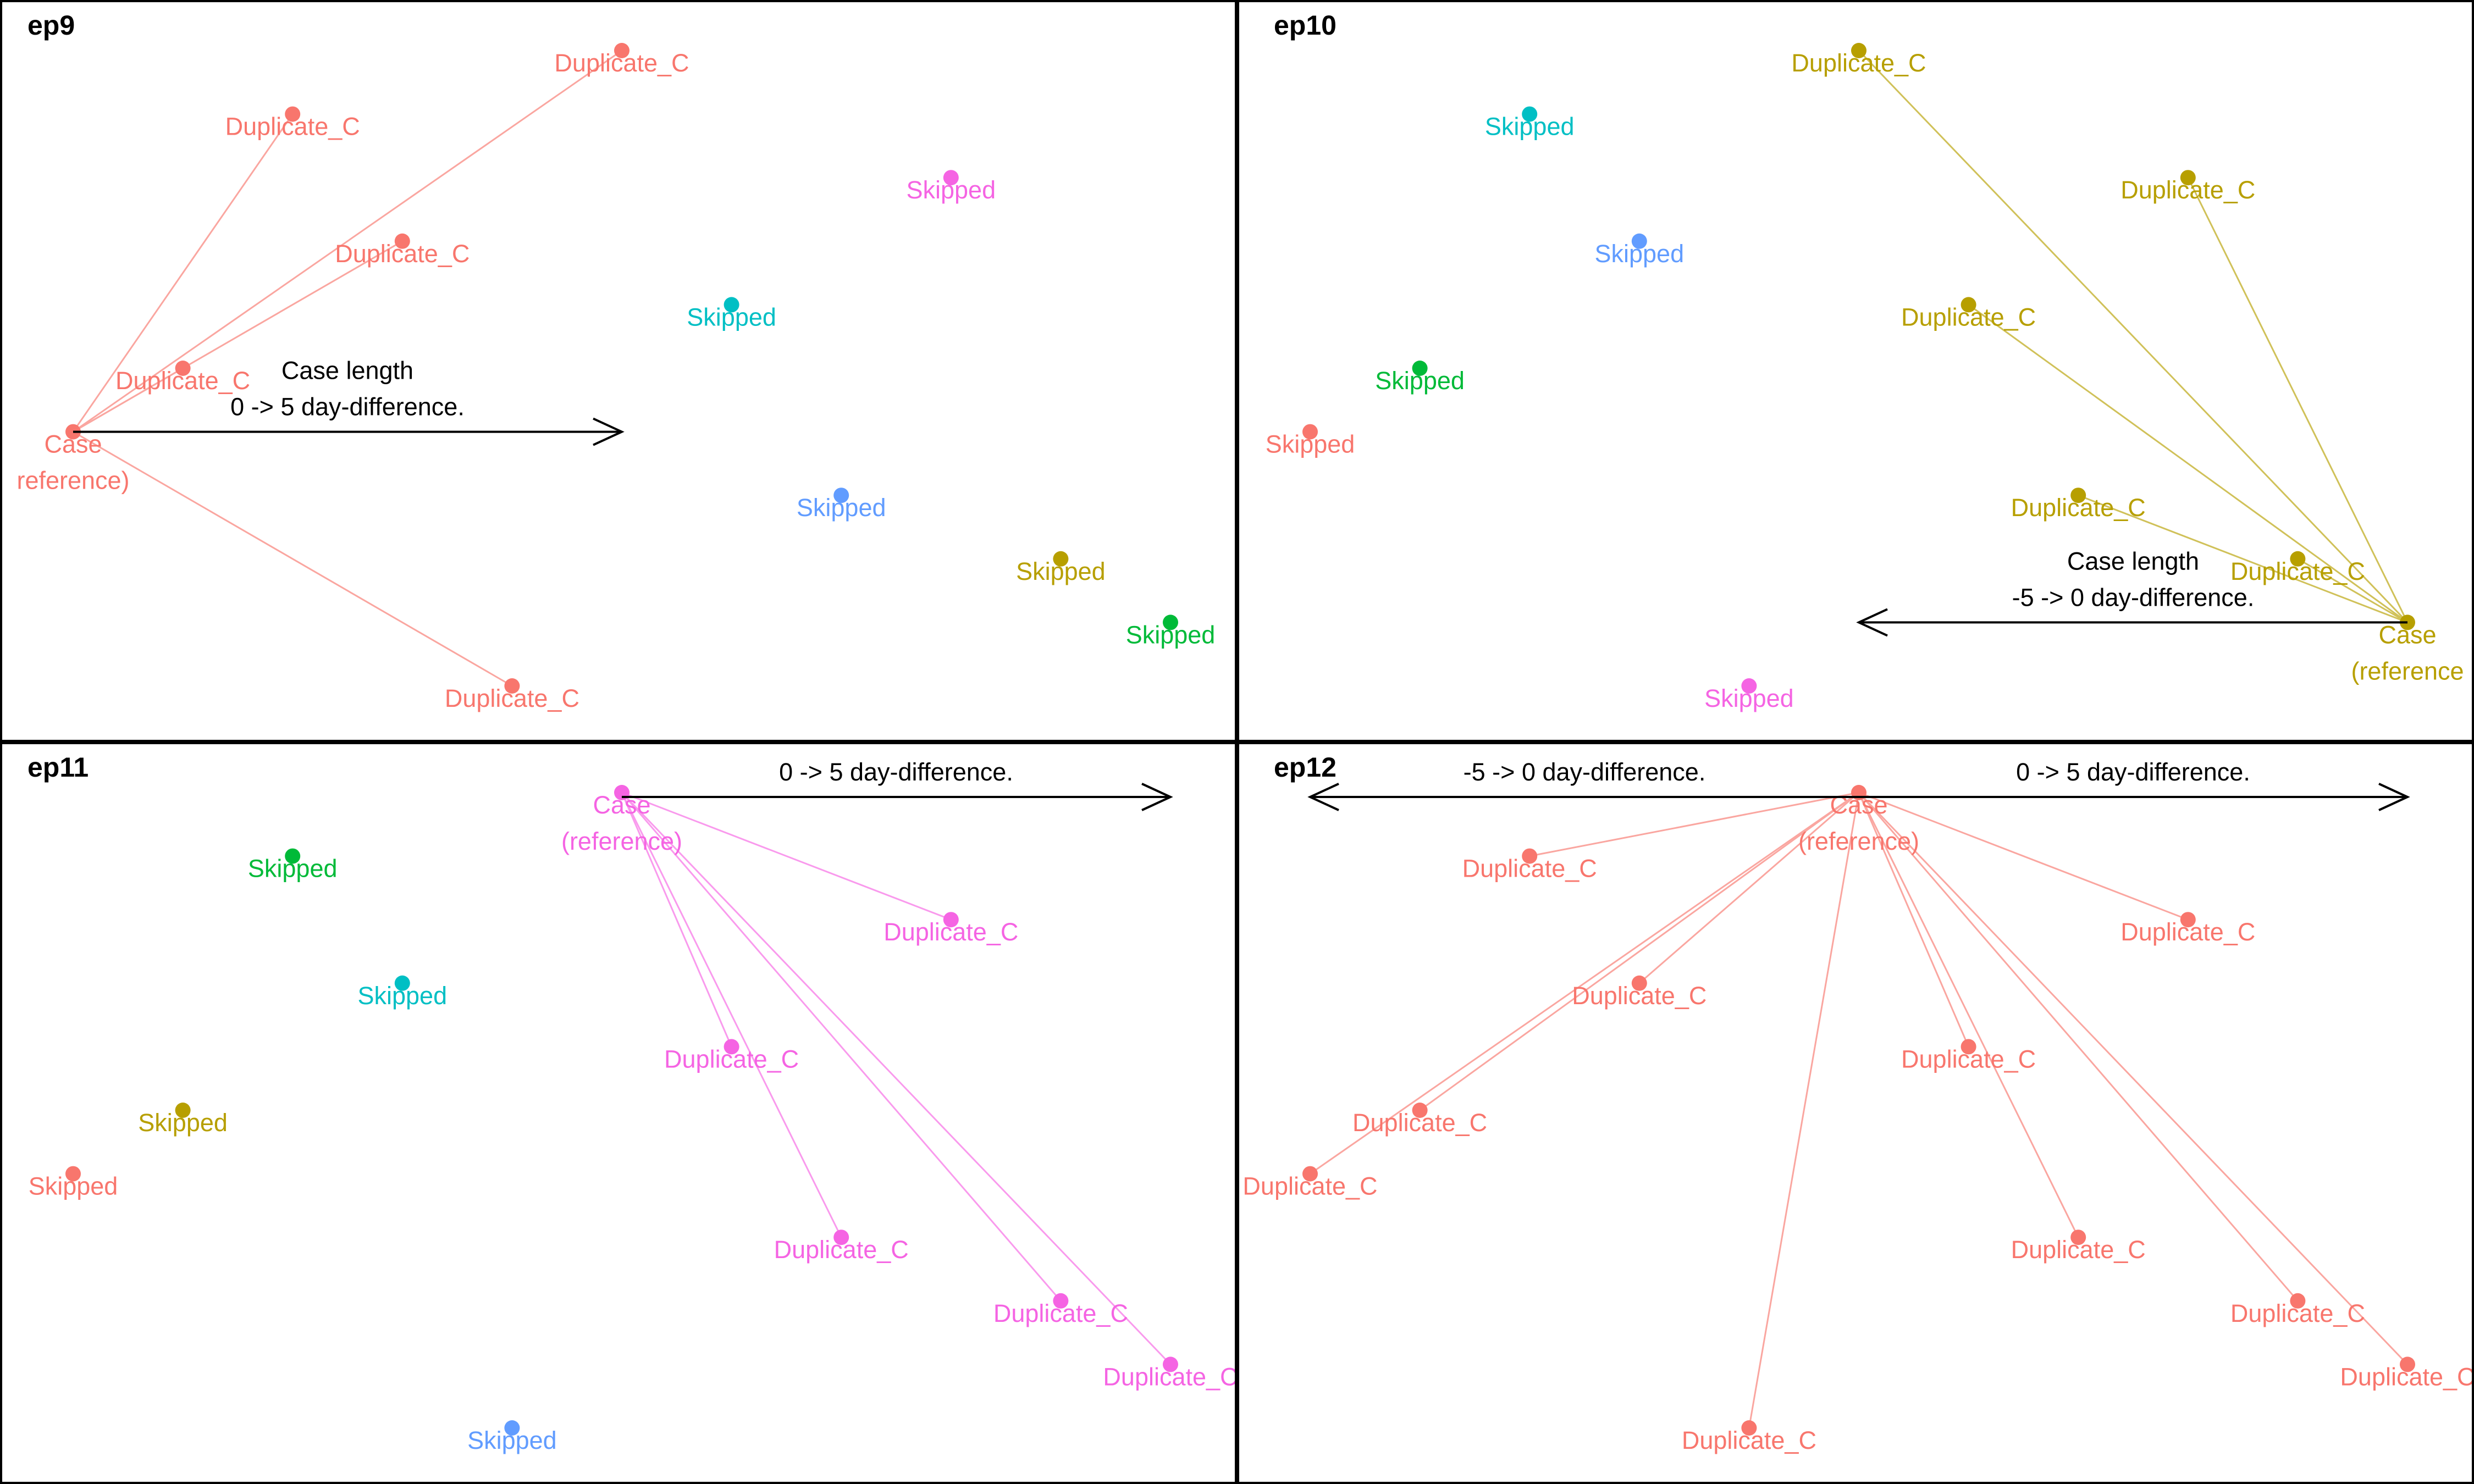  I want to click on link-lines, so click(896, 1078).